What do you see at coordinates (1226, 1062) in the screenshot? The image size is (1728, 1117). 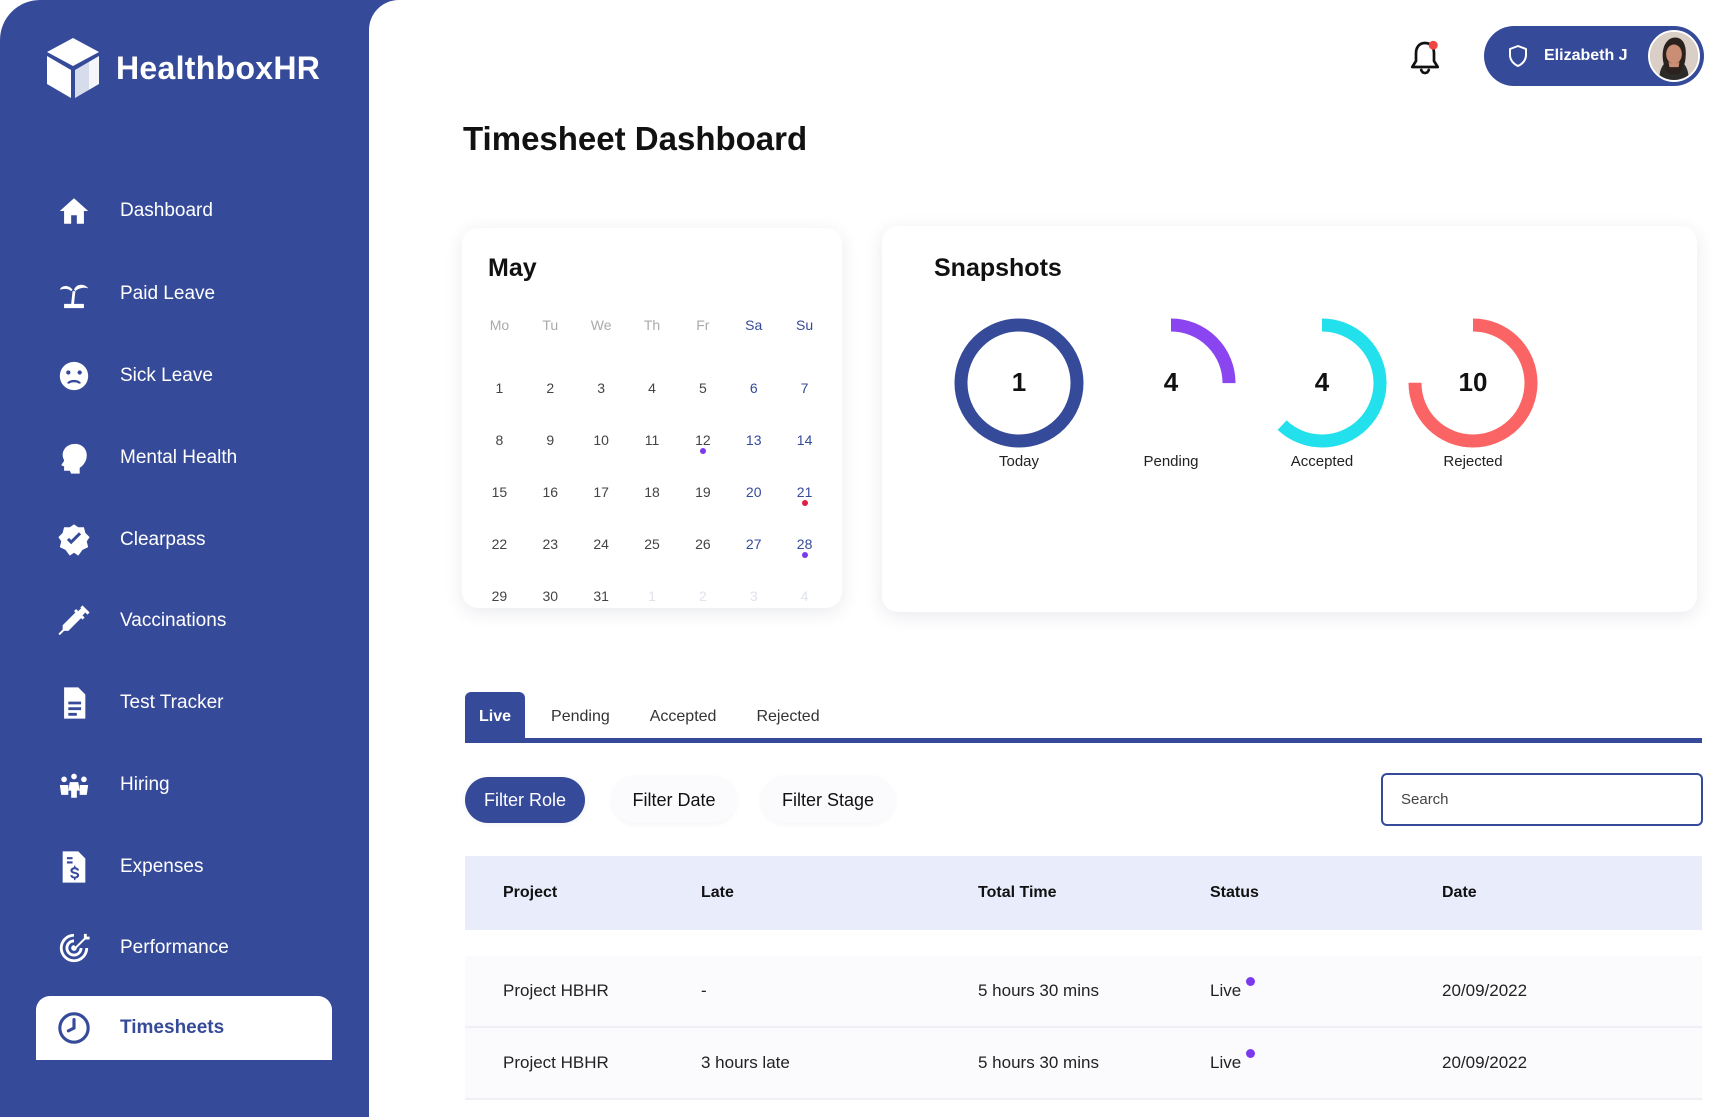 I see `status-text: Live` at bounding box center [1226, 1062].